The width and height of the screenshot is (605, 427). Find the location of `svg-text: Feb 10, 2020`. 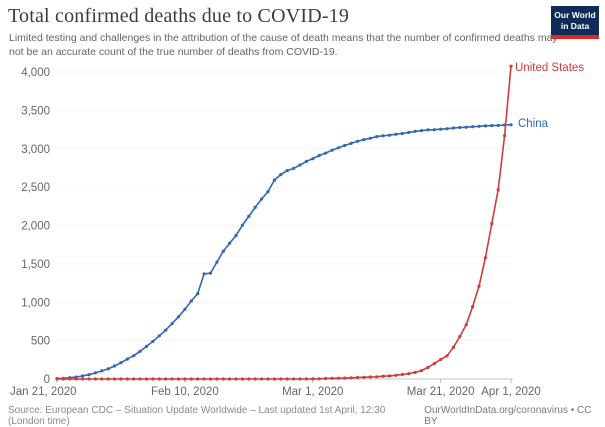

svg-text: Feb 10, 2020 is located at coordinates (185, 392).